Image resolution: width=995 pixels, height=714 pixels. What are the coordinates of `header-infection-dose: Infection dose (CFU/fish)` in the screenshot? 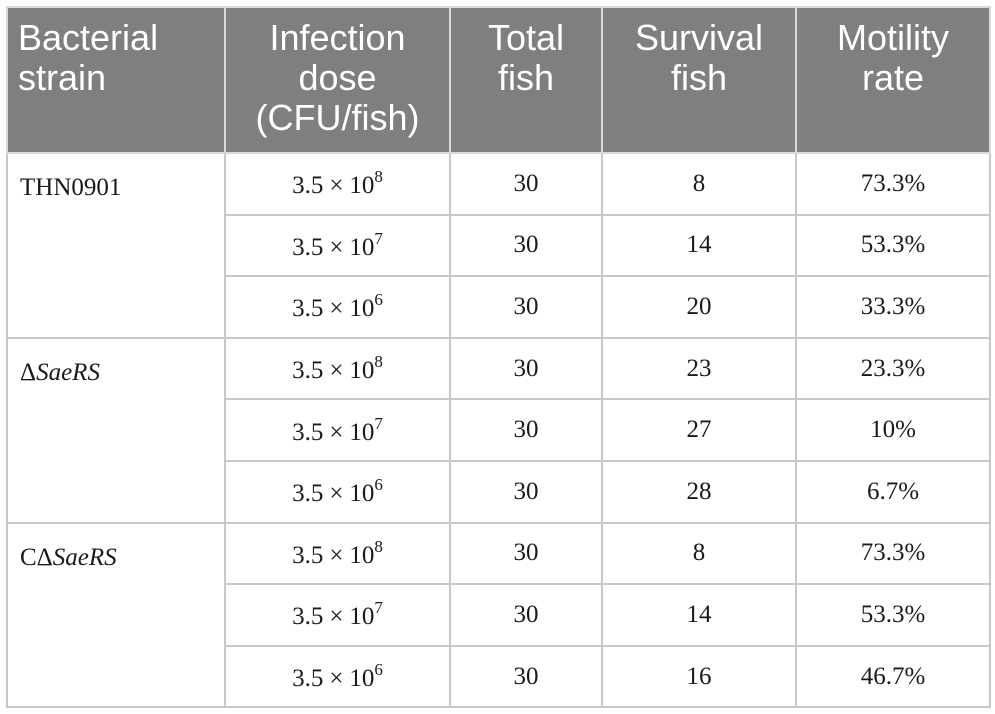 It's located at (337, 80).